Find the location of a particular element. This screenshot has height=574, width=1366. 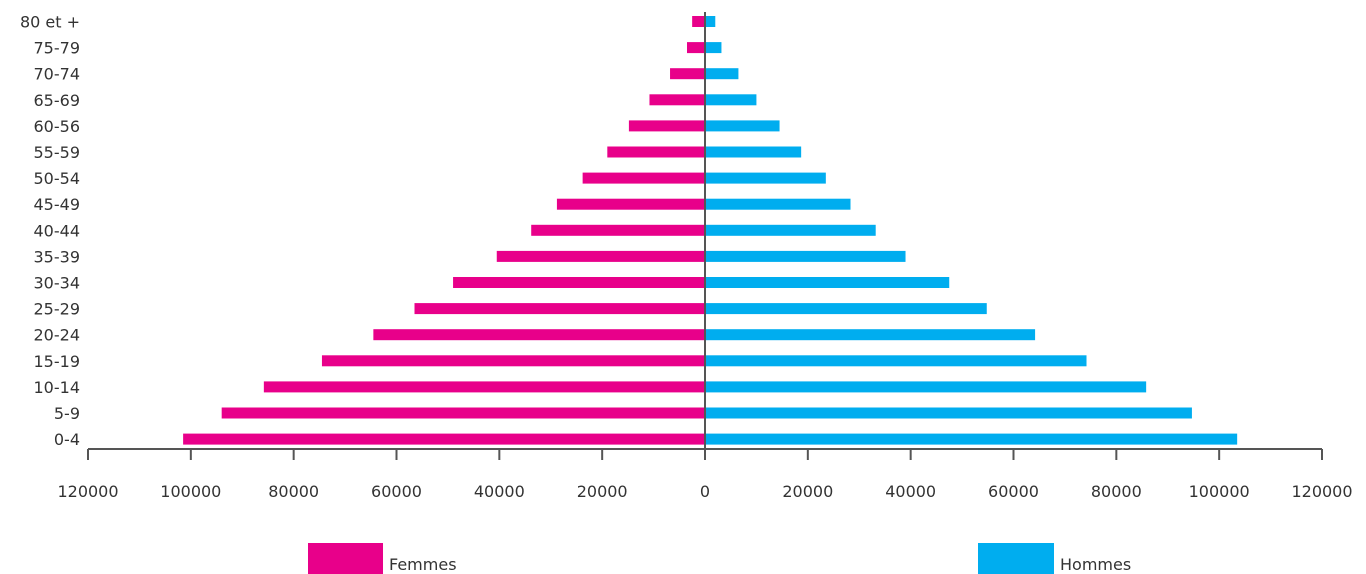

category-label-25-29: 25-29 is located at coordinates (57, 309).